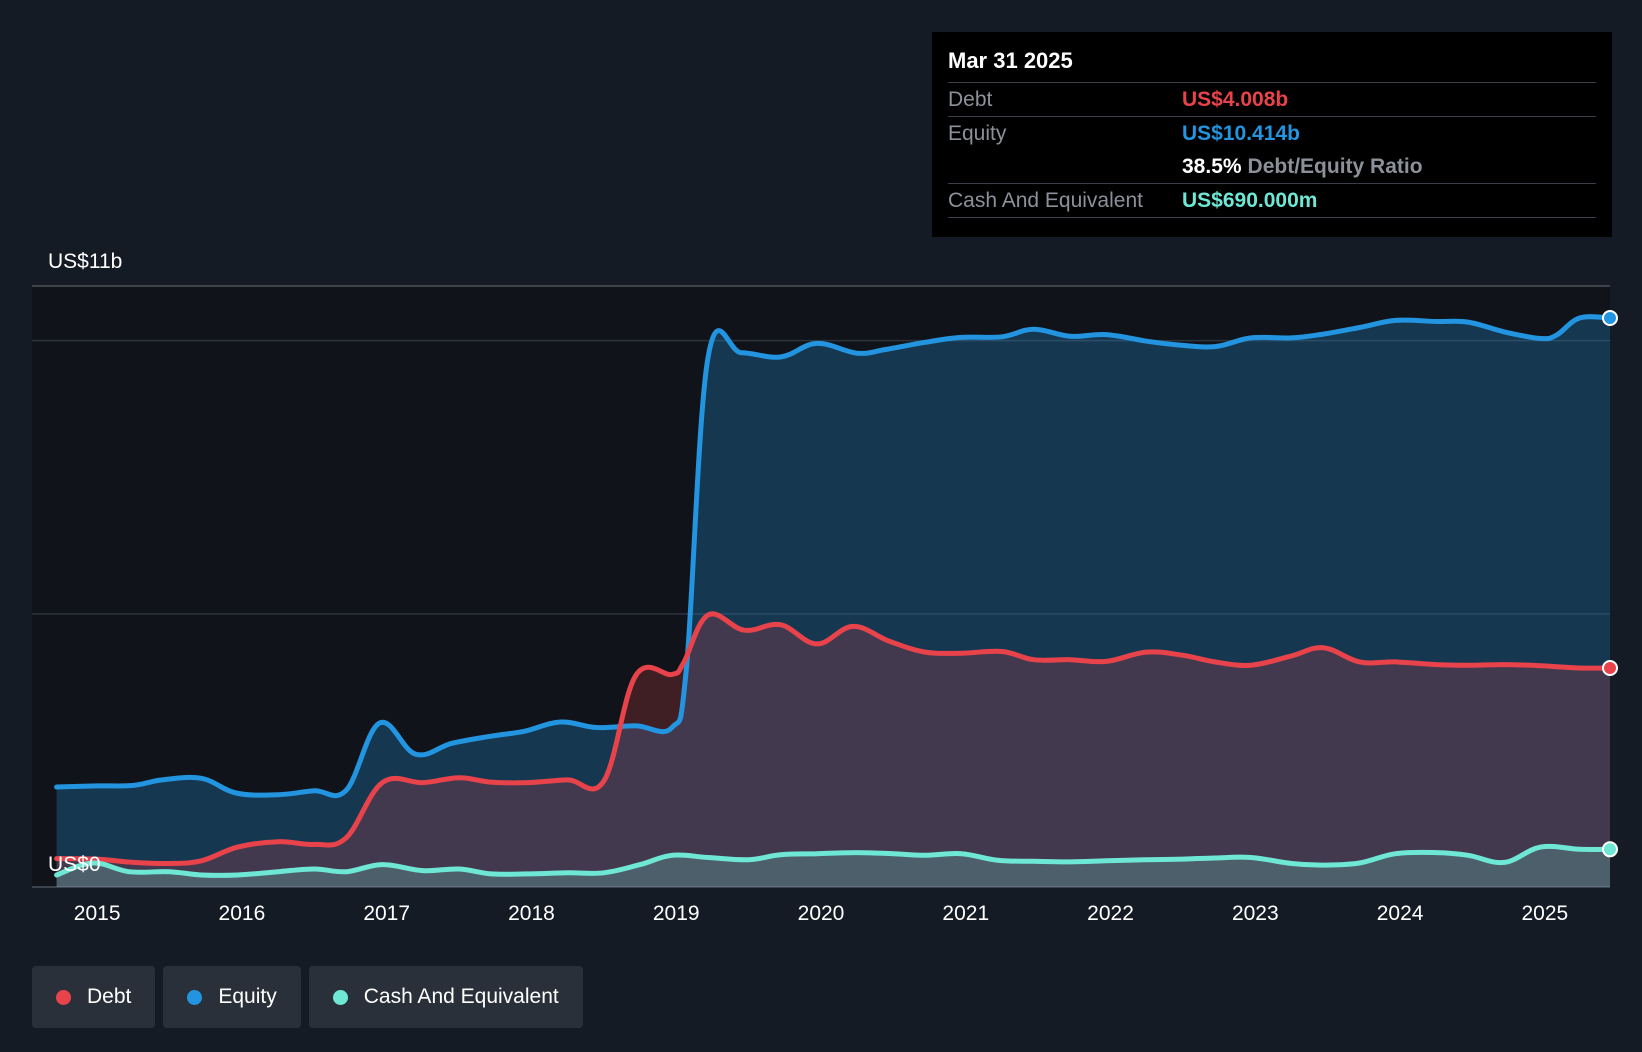 This screenshot has height=1052, width=1642. What do you see at coordinates (242, 913) in the screenshot?
I see `x-tick-label-2016: 2016` at bounding box center [242, 913].